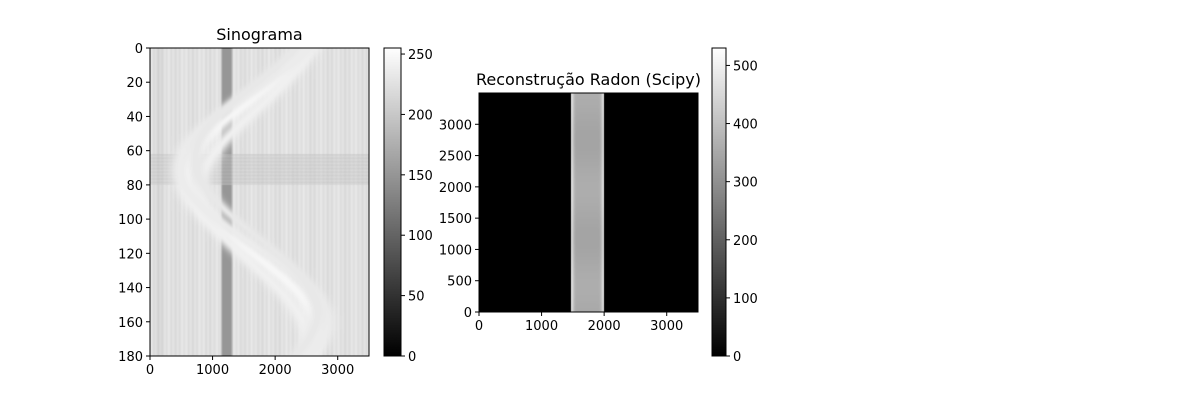 The height and width of the screenshot is (400, 1200). Describe the element at coordinates (745, 125) in the screenshot. I see `reconstruction-colorbar-tick-label: 400` at that location.